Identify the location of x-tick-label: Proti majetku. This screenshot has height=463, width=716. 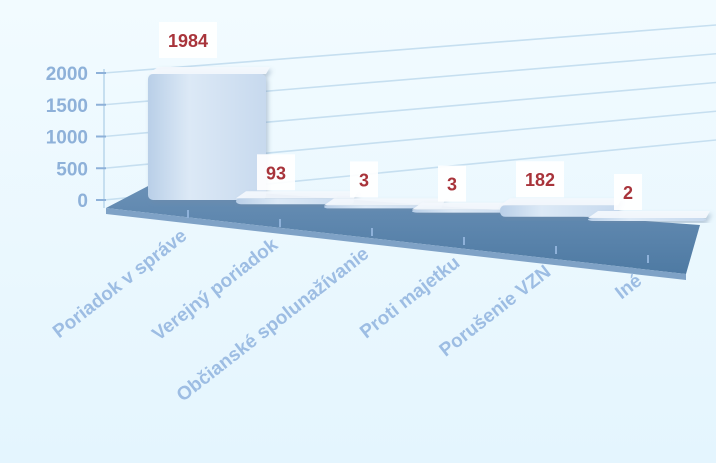
(410, 297).